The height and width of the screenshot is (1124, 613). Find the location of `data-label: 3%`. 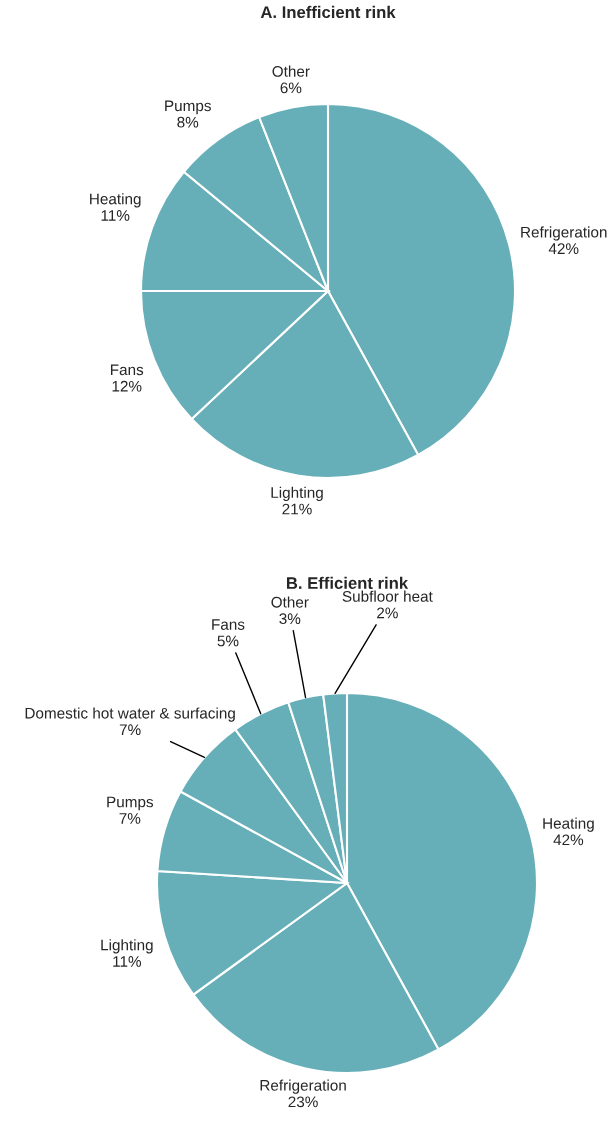

data-label: 3% is located at coordinates (290, 619).